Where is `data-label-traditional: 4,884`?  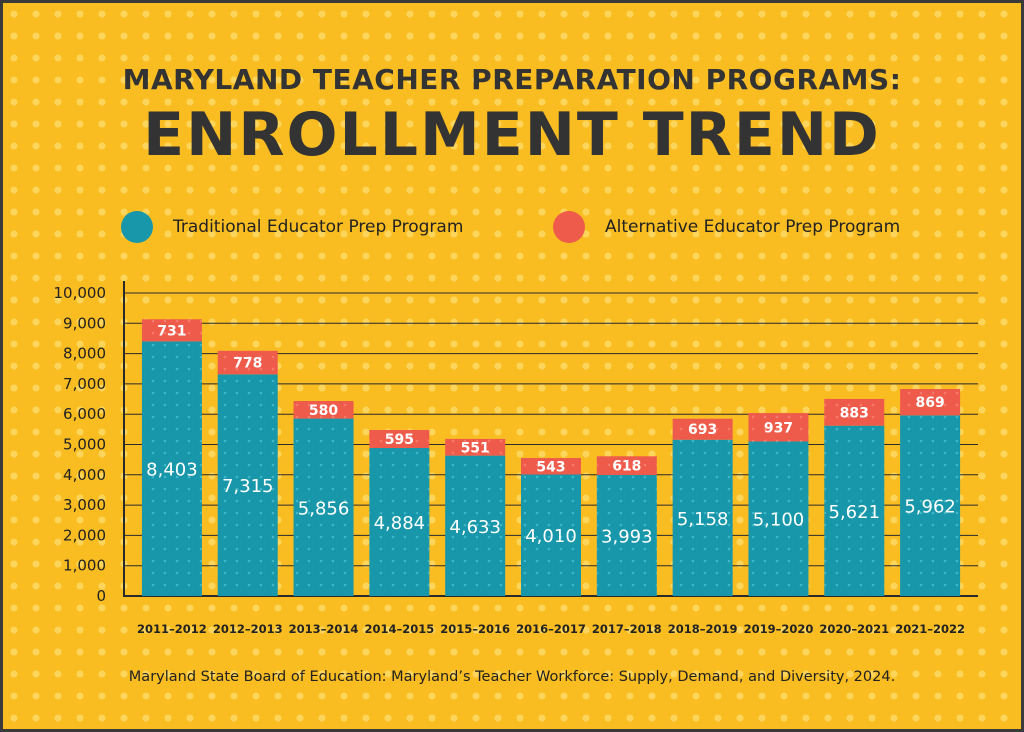
data-label-traditional: 4,884 is located at coordinates (400, 523).